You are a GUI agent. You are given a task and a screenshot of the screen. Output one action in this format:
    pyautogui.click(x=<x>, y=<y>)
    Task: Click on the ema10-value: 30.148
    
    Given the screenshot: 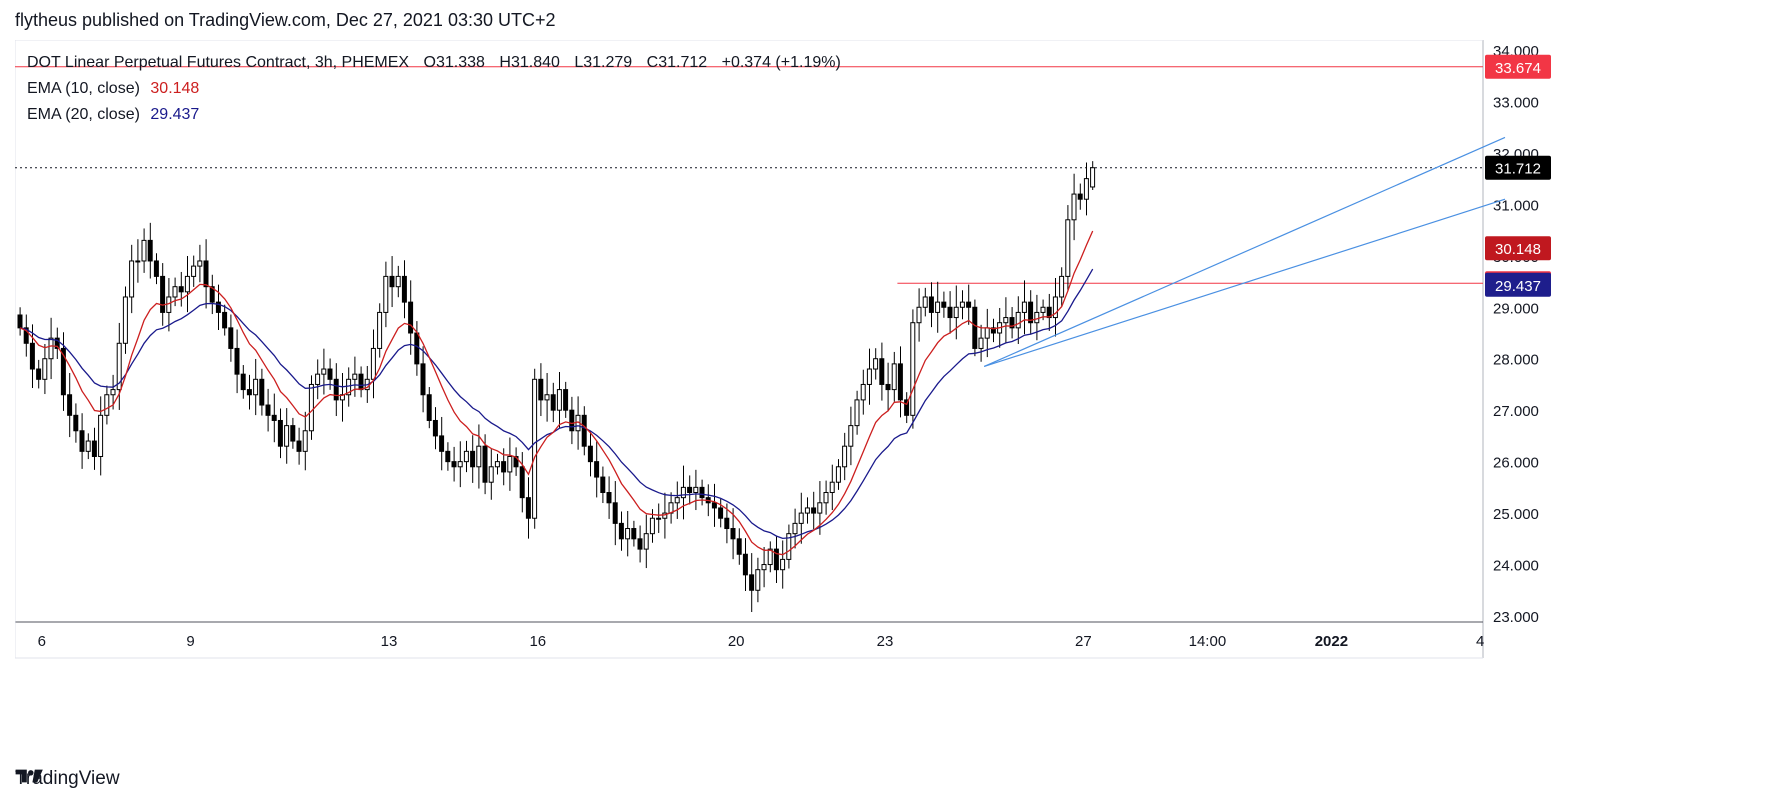 What is the action you would take?
    pyautogui.click(x=175, y=88)
    